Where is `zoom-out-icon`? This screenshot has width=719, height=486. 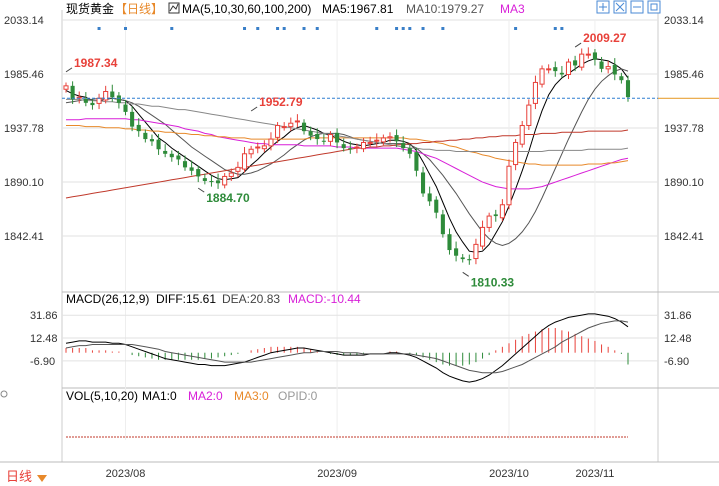
zoom-out-icon is located at coordinates (637, 7).